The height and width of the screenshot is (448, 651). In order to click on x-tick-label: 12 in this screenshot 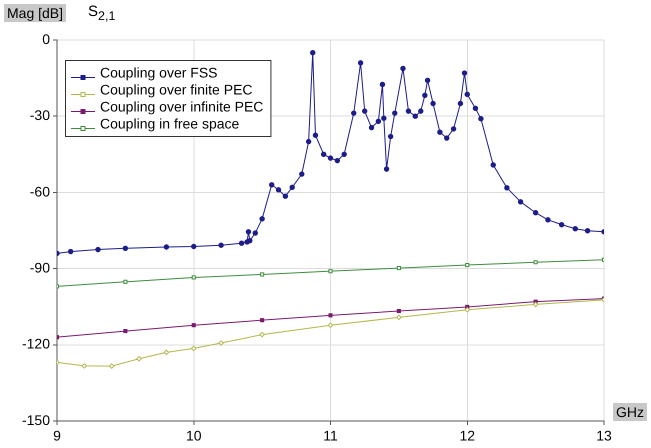, I will do `click(467, 435)`.